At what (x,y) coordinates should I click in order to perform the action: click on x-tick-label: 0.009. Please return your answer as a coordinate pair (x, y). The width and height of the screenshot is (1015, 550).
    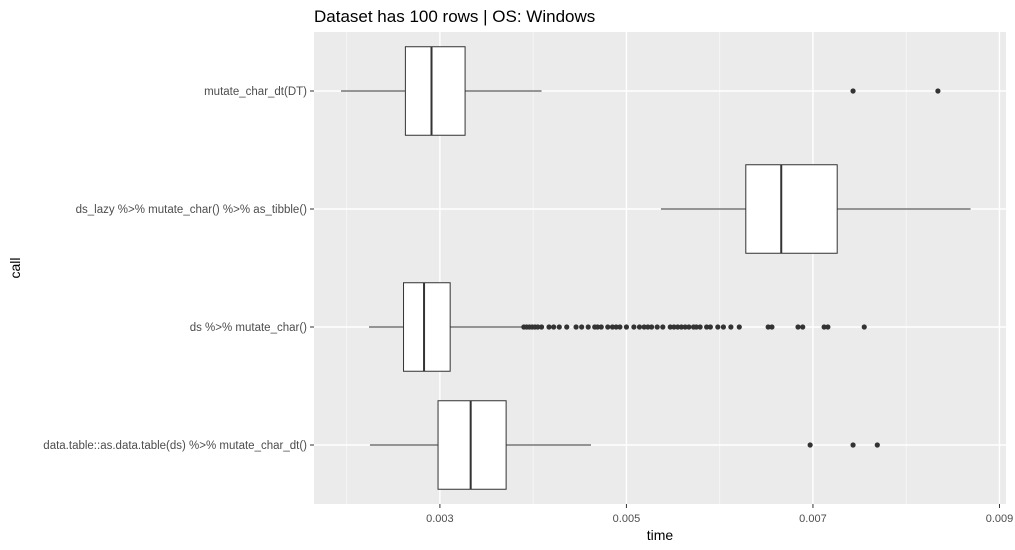
    Looking at the image, I should click on (1000, 519).